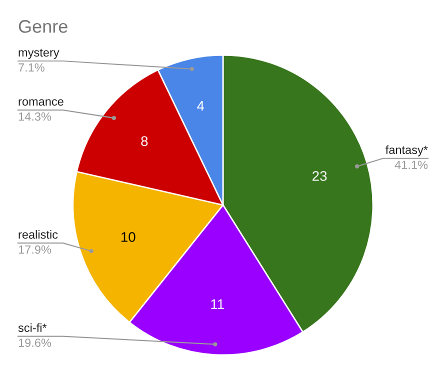  What do you see at coordinates (411, 165) in the screenshot?
I see `text: 41.1%` at bounding box center [411, 165].